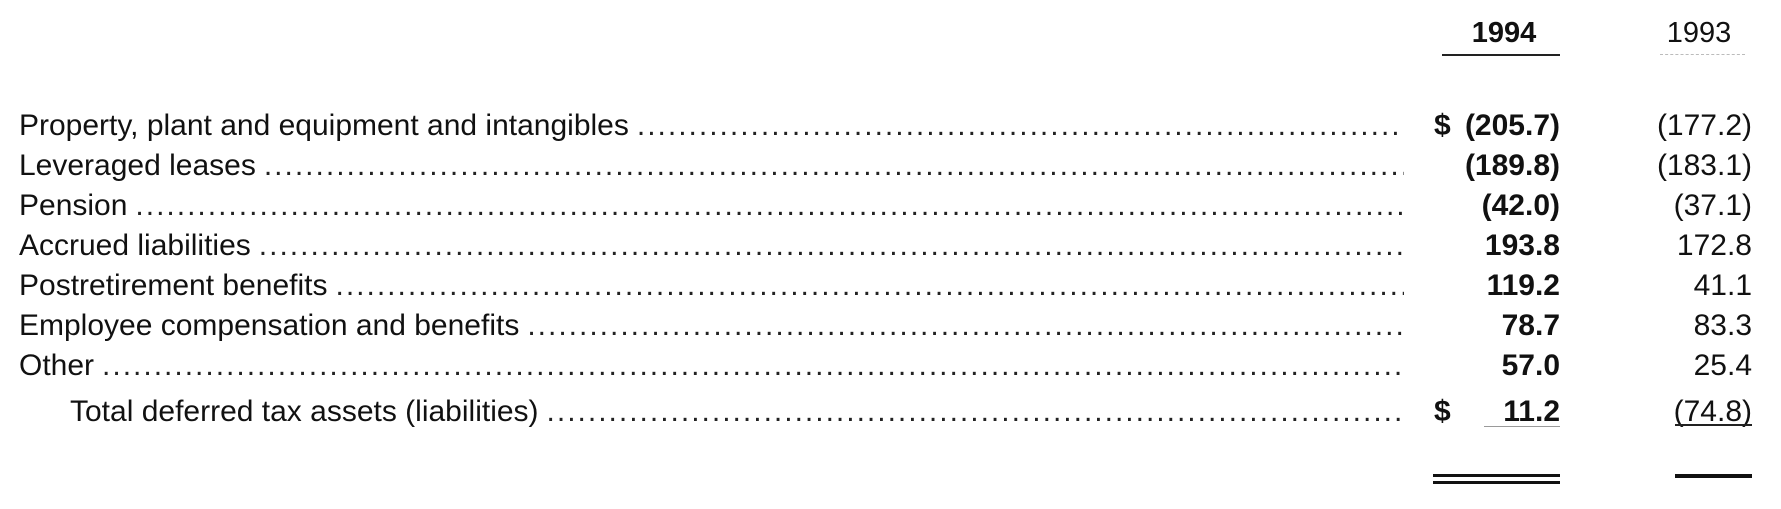 The height and width of the screenshot is (509, 1781). I want to click on row-label: Leveraged leases, so click(137, 165).